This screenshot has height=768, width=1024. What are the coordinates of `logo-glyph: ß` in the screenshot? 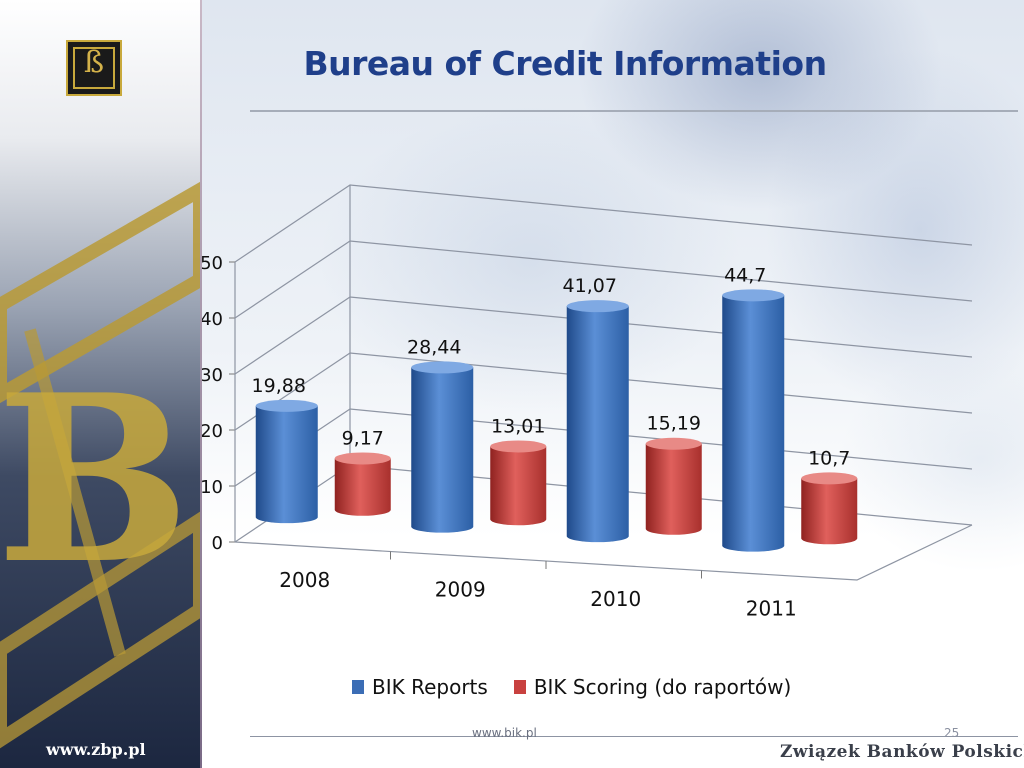 It's located at (94, 62).